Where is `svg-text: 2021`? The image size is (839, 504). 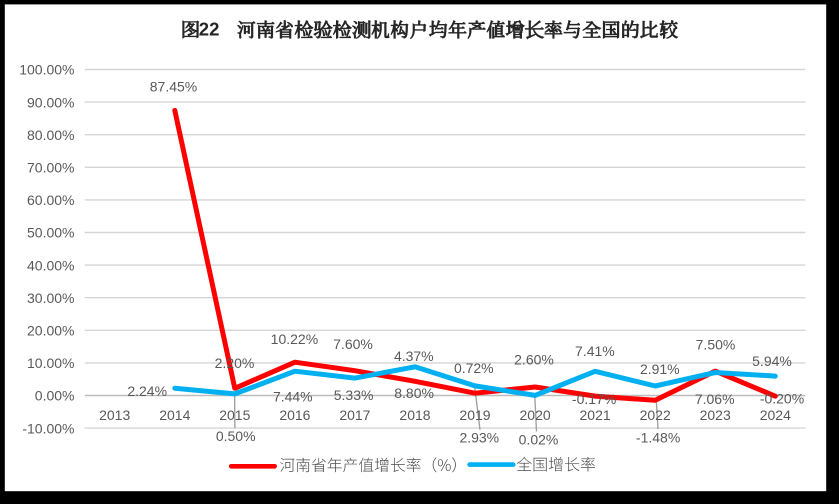
svg-text: 2021 is located at coordinates (595, 415).